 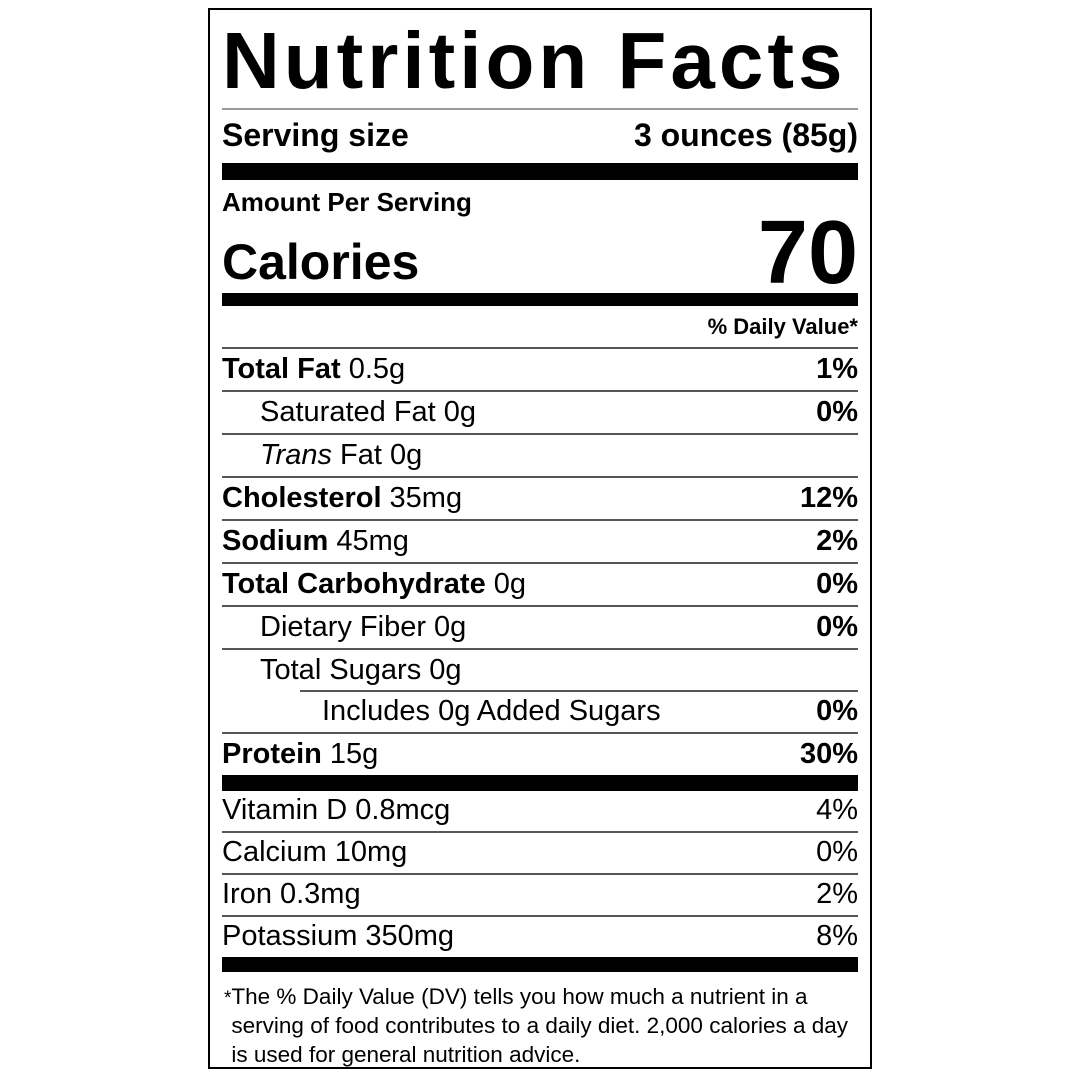 I want to click on nutrient-dv: 4%, so click(x=837, y=810).